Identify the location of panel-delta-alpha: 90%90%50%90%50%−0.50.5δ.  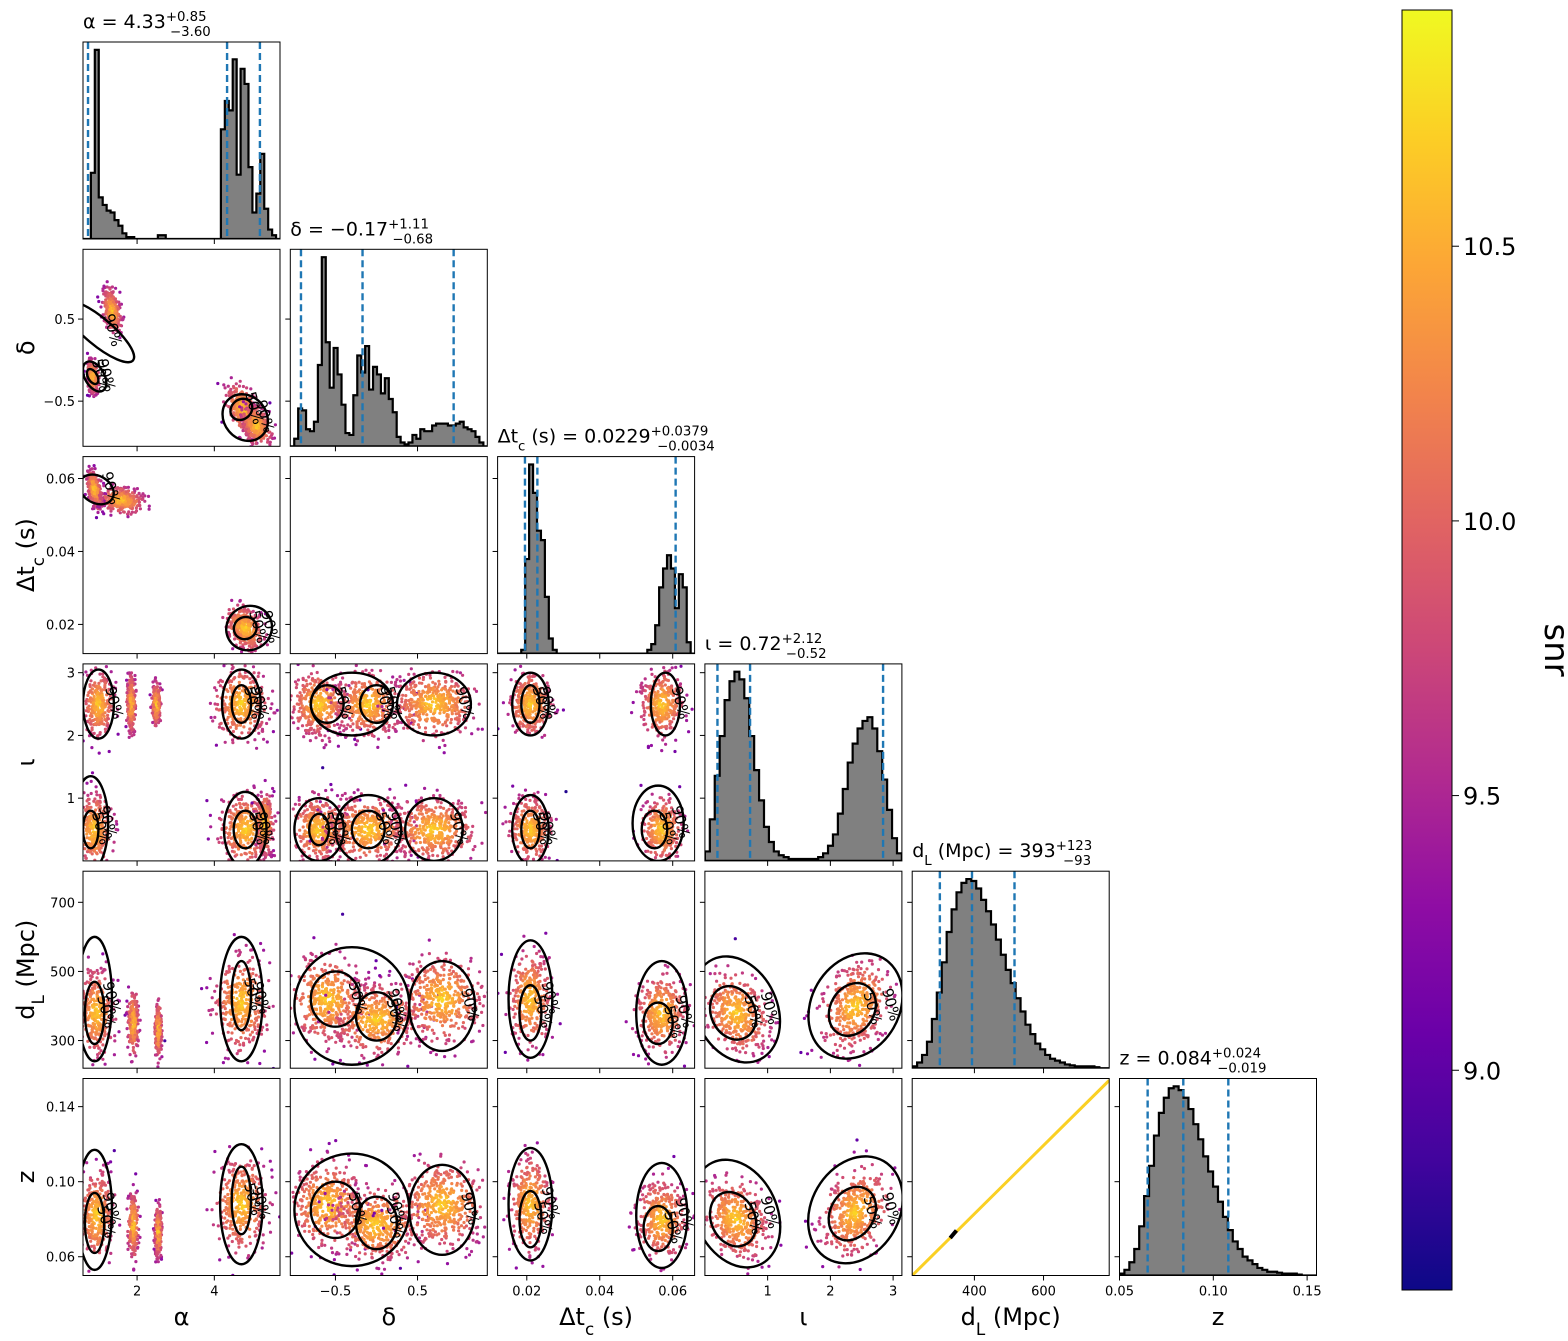
(146, 350).